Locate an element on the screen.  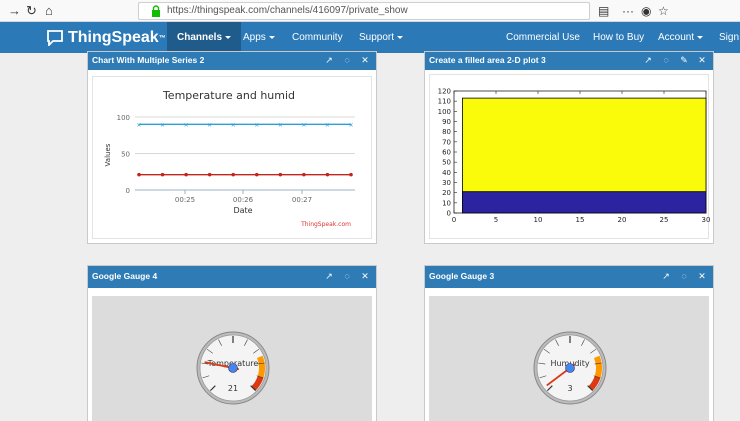
chart-title: Temperature and humid is located at coordinates (228, 95).